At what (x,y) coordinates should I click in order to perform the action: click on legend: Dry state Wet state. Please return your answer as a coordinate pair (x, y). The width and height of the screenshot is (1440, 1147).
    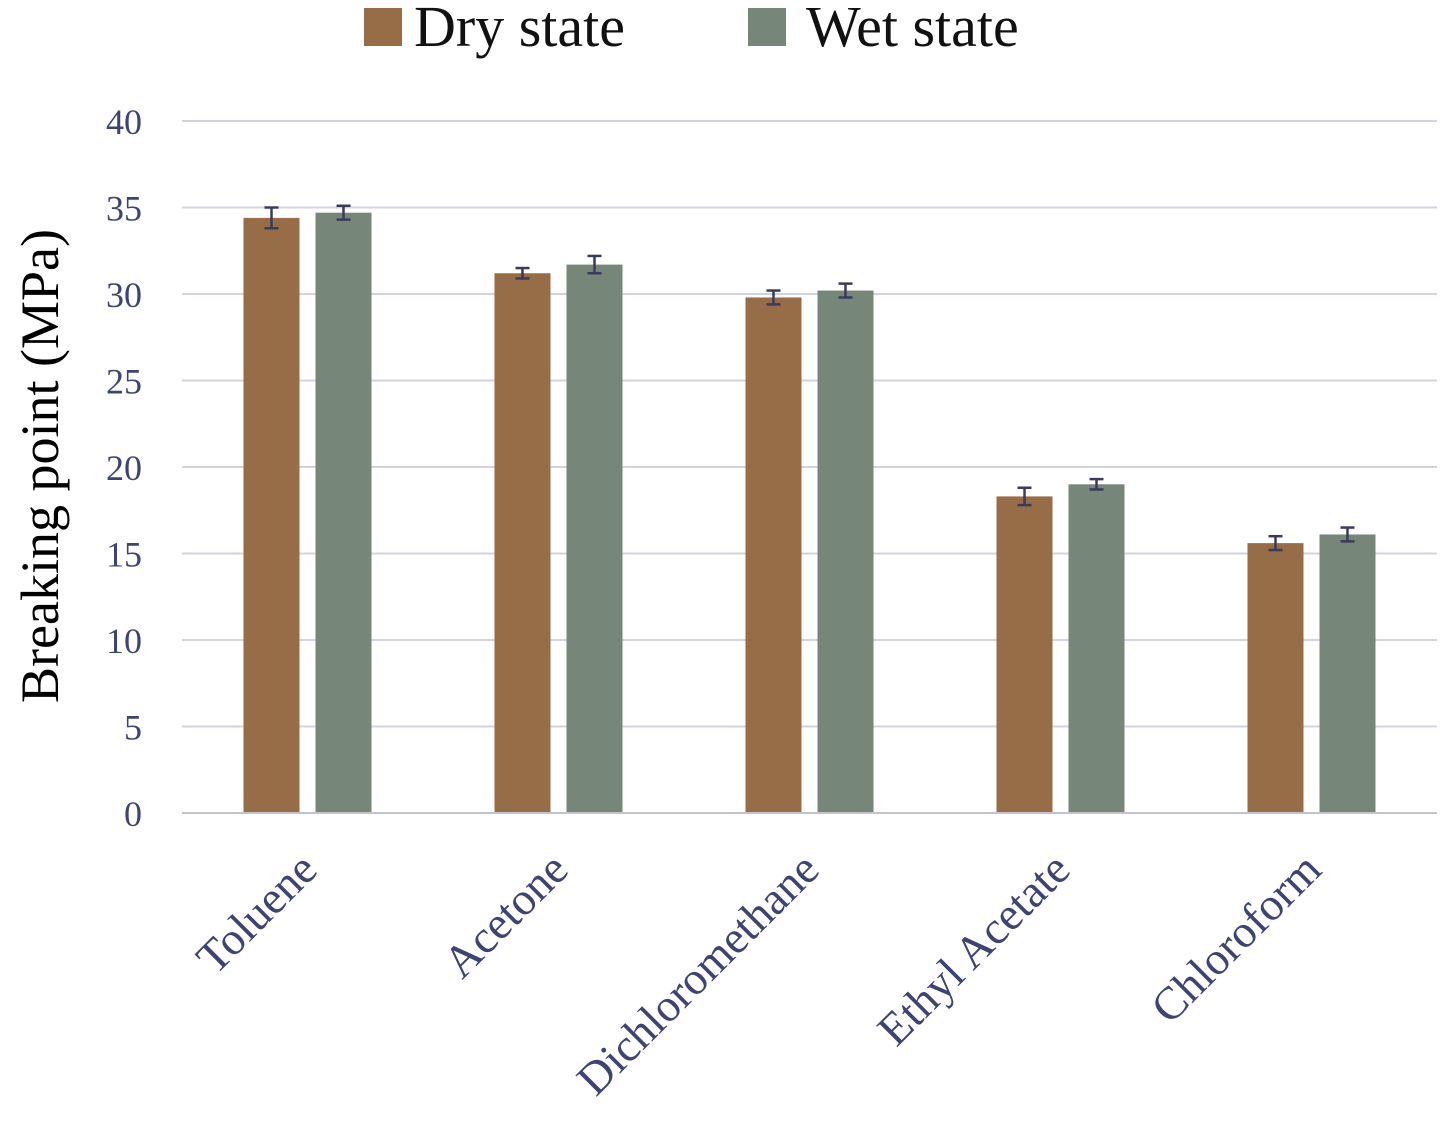
    Looking at the image, I should click on (691, 29).